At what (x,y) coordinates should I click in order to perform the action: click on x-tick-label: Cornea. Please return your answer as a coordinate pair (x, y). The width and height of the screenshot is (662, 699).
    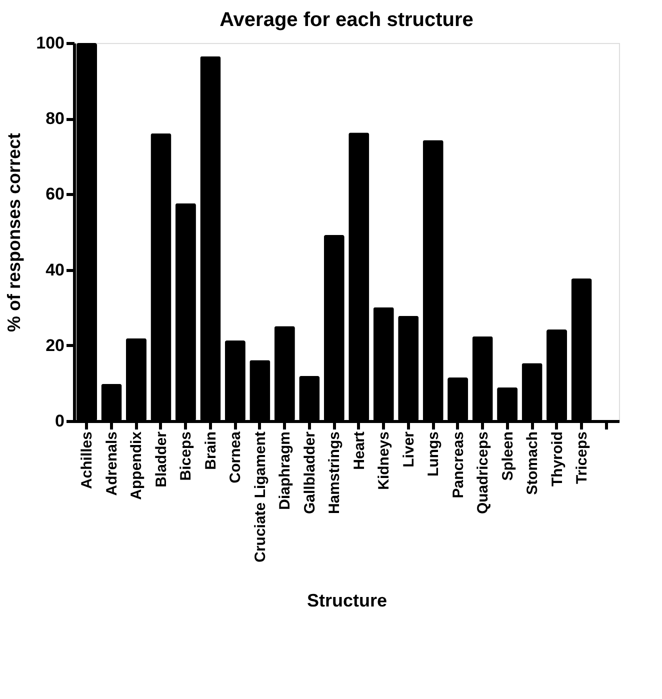
    Looking at the image, I should click on (235, 457).